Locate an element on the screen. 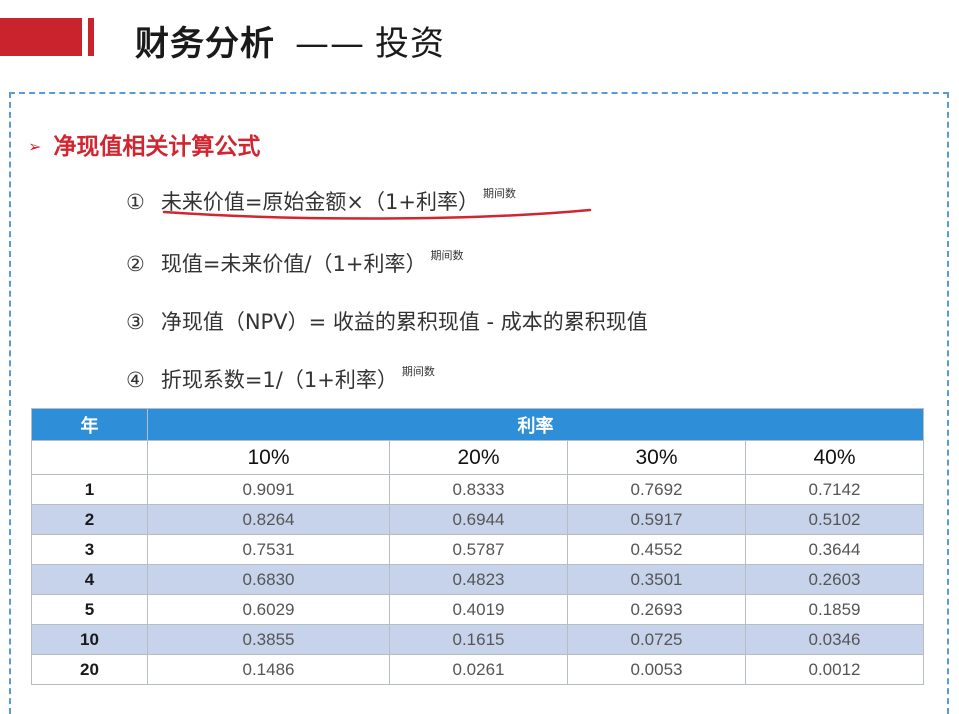 This screenshot has height=714, width=959. value-cell: 0.4019 is located at coordinates (478, 609).